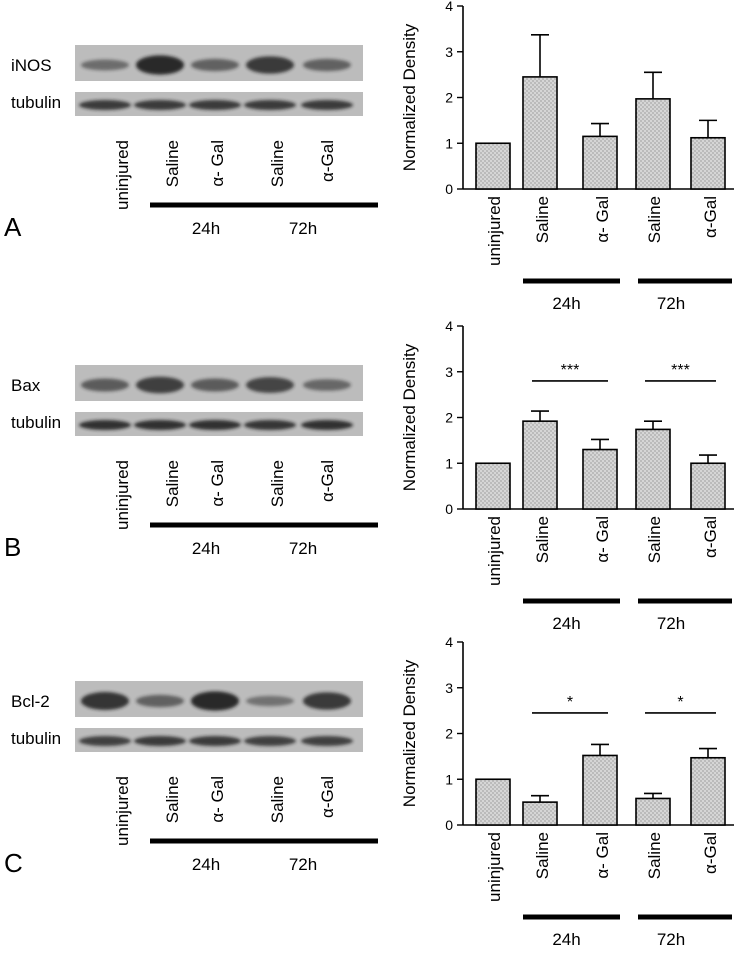 This screenshot has height=957, width=748. I want to click on significance-stars: ***, so click(680, 370).